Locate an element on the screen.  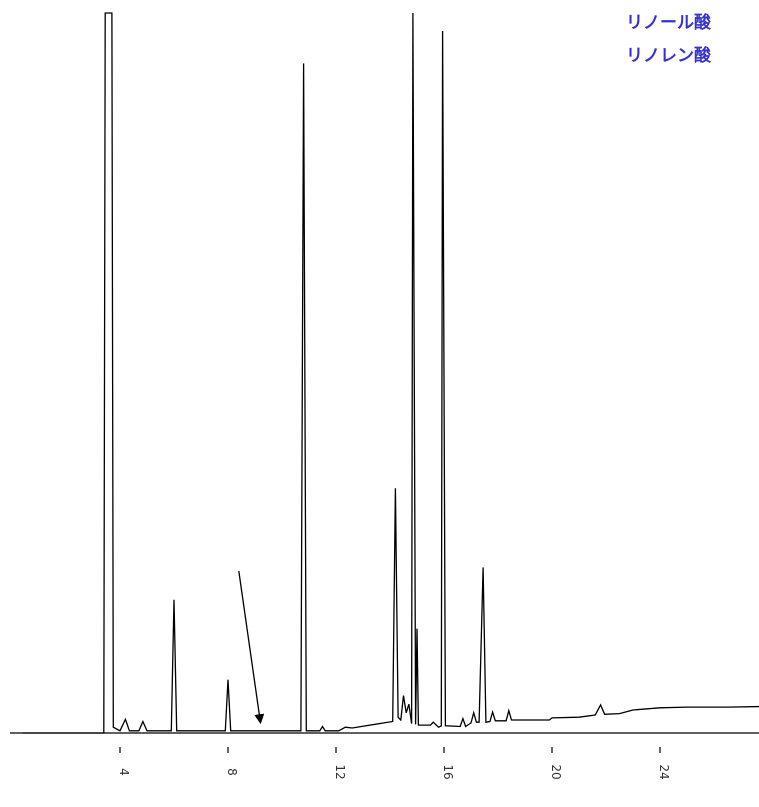
legend-label-linoleic-acid: リノール酸 is located at coordinates (669, 22).